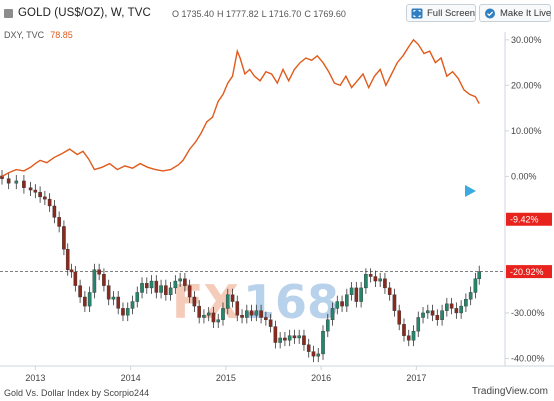 This screenshot has width=554, height=401. Describe the element at coordinates (509, 391) in the screenshot. I see `tradingview-brand: TradingView.com` at that location.